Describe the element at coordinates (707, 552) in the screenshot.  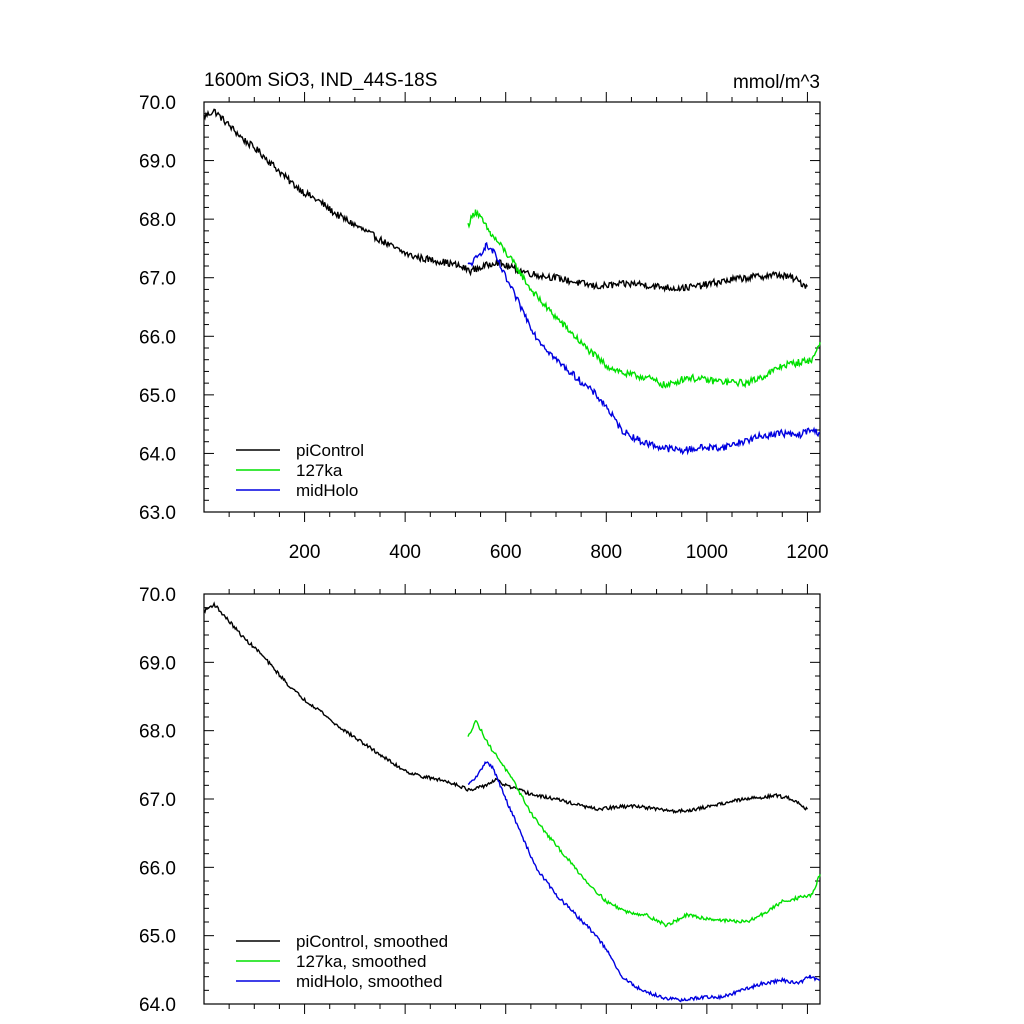
I see `x-tick-label: 1000` at that location.